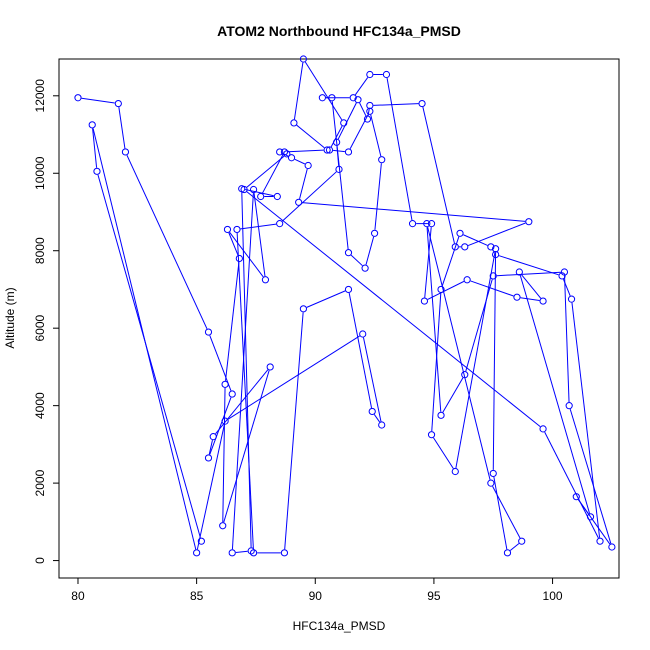  What do you see at coordinates (40, 173) in the screenshot?
I see `y-tick-label: 10000` at bounding box center [40, 173].